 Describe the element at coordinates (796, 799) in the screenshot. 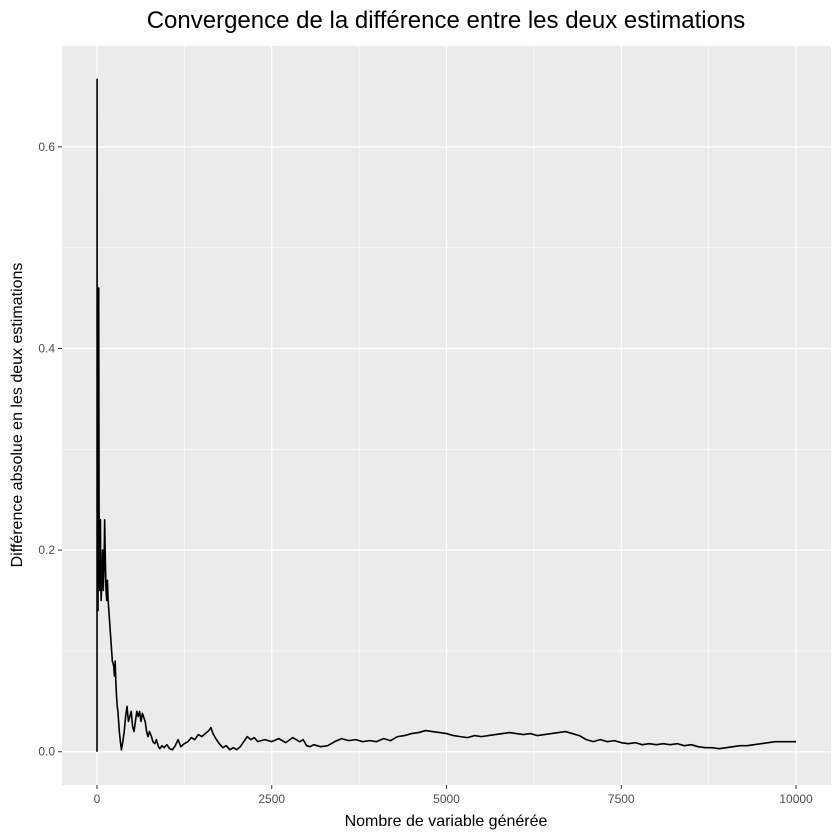

I see `x-tick-label: 10000` at that location.